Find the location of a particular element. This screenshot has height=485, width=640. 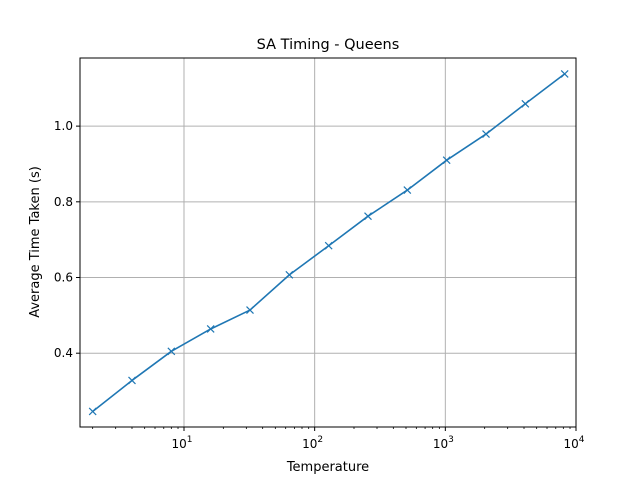

x-axis-label: Temperature is located at coordinates (327, 467).